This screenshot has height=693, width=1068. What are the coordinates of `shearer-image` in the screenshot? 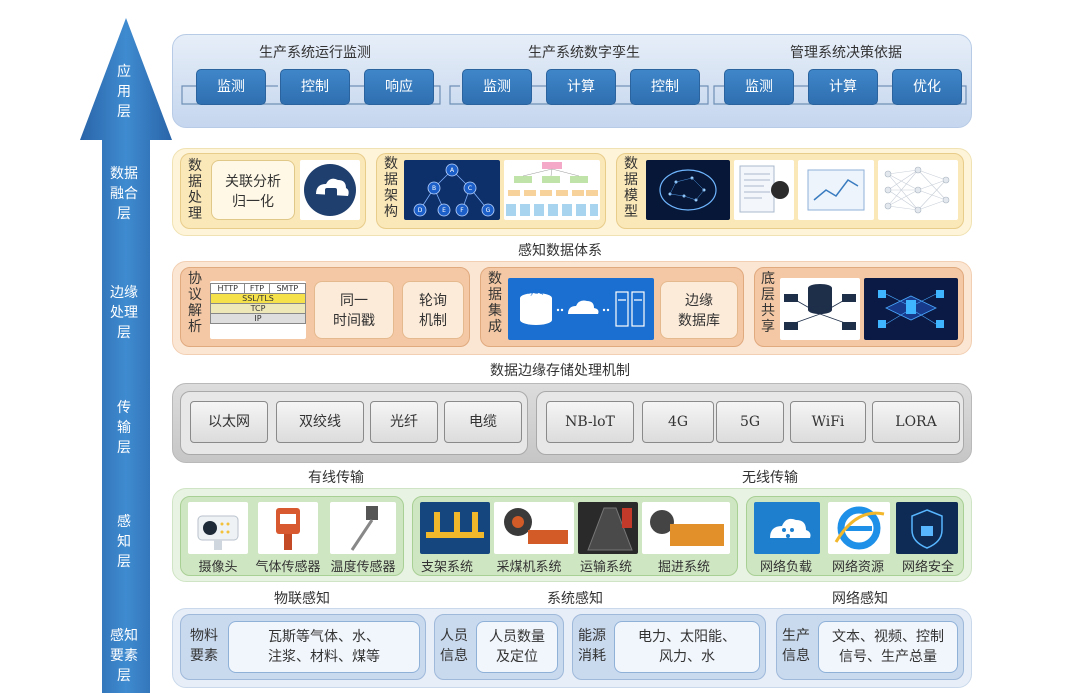 It's located at (534, 528).